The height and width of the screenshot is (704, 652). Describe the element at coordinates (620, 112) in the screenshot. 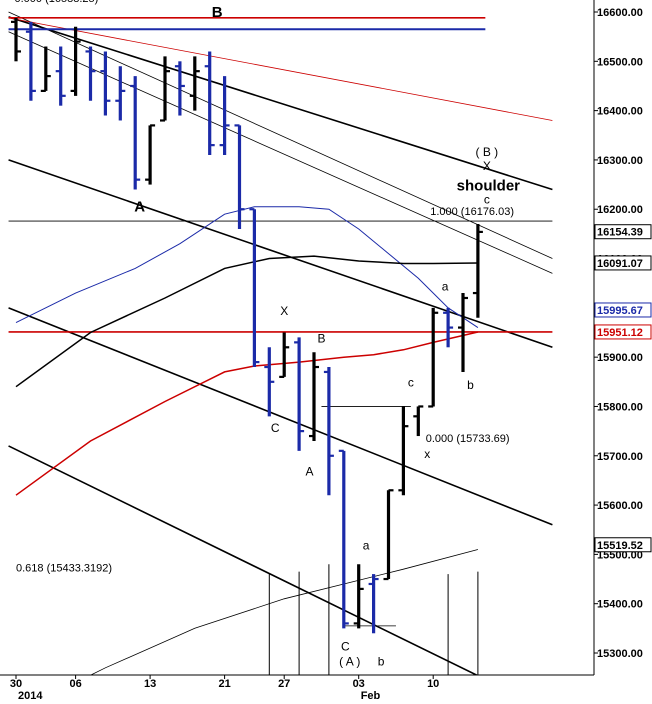

I see `y-tick-label: 16400.00` at that location.